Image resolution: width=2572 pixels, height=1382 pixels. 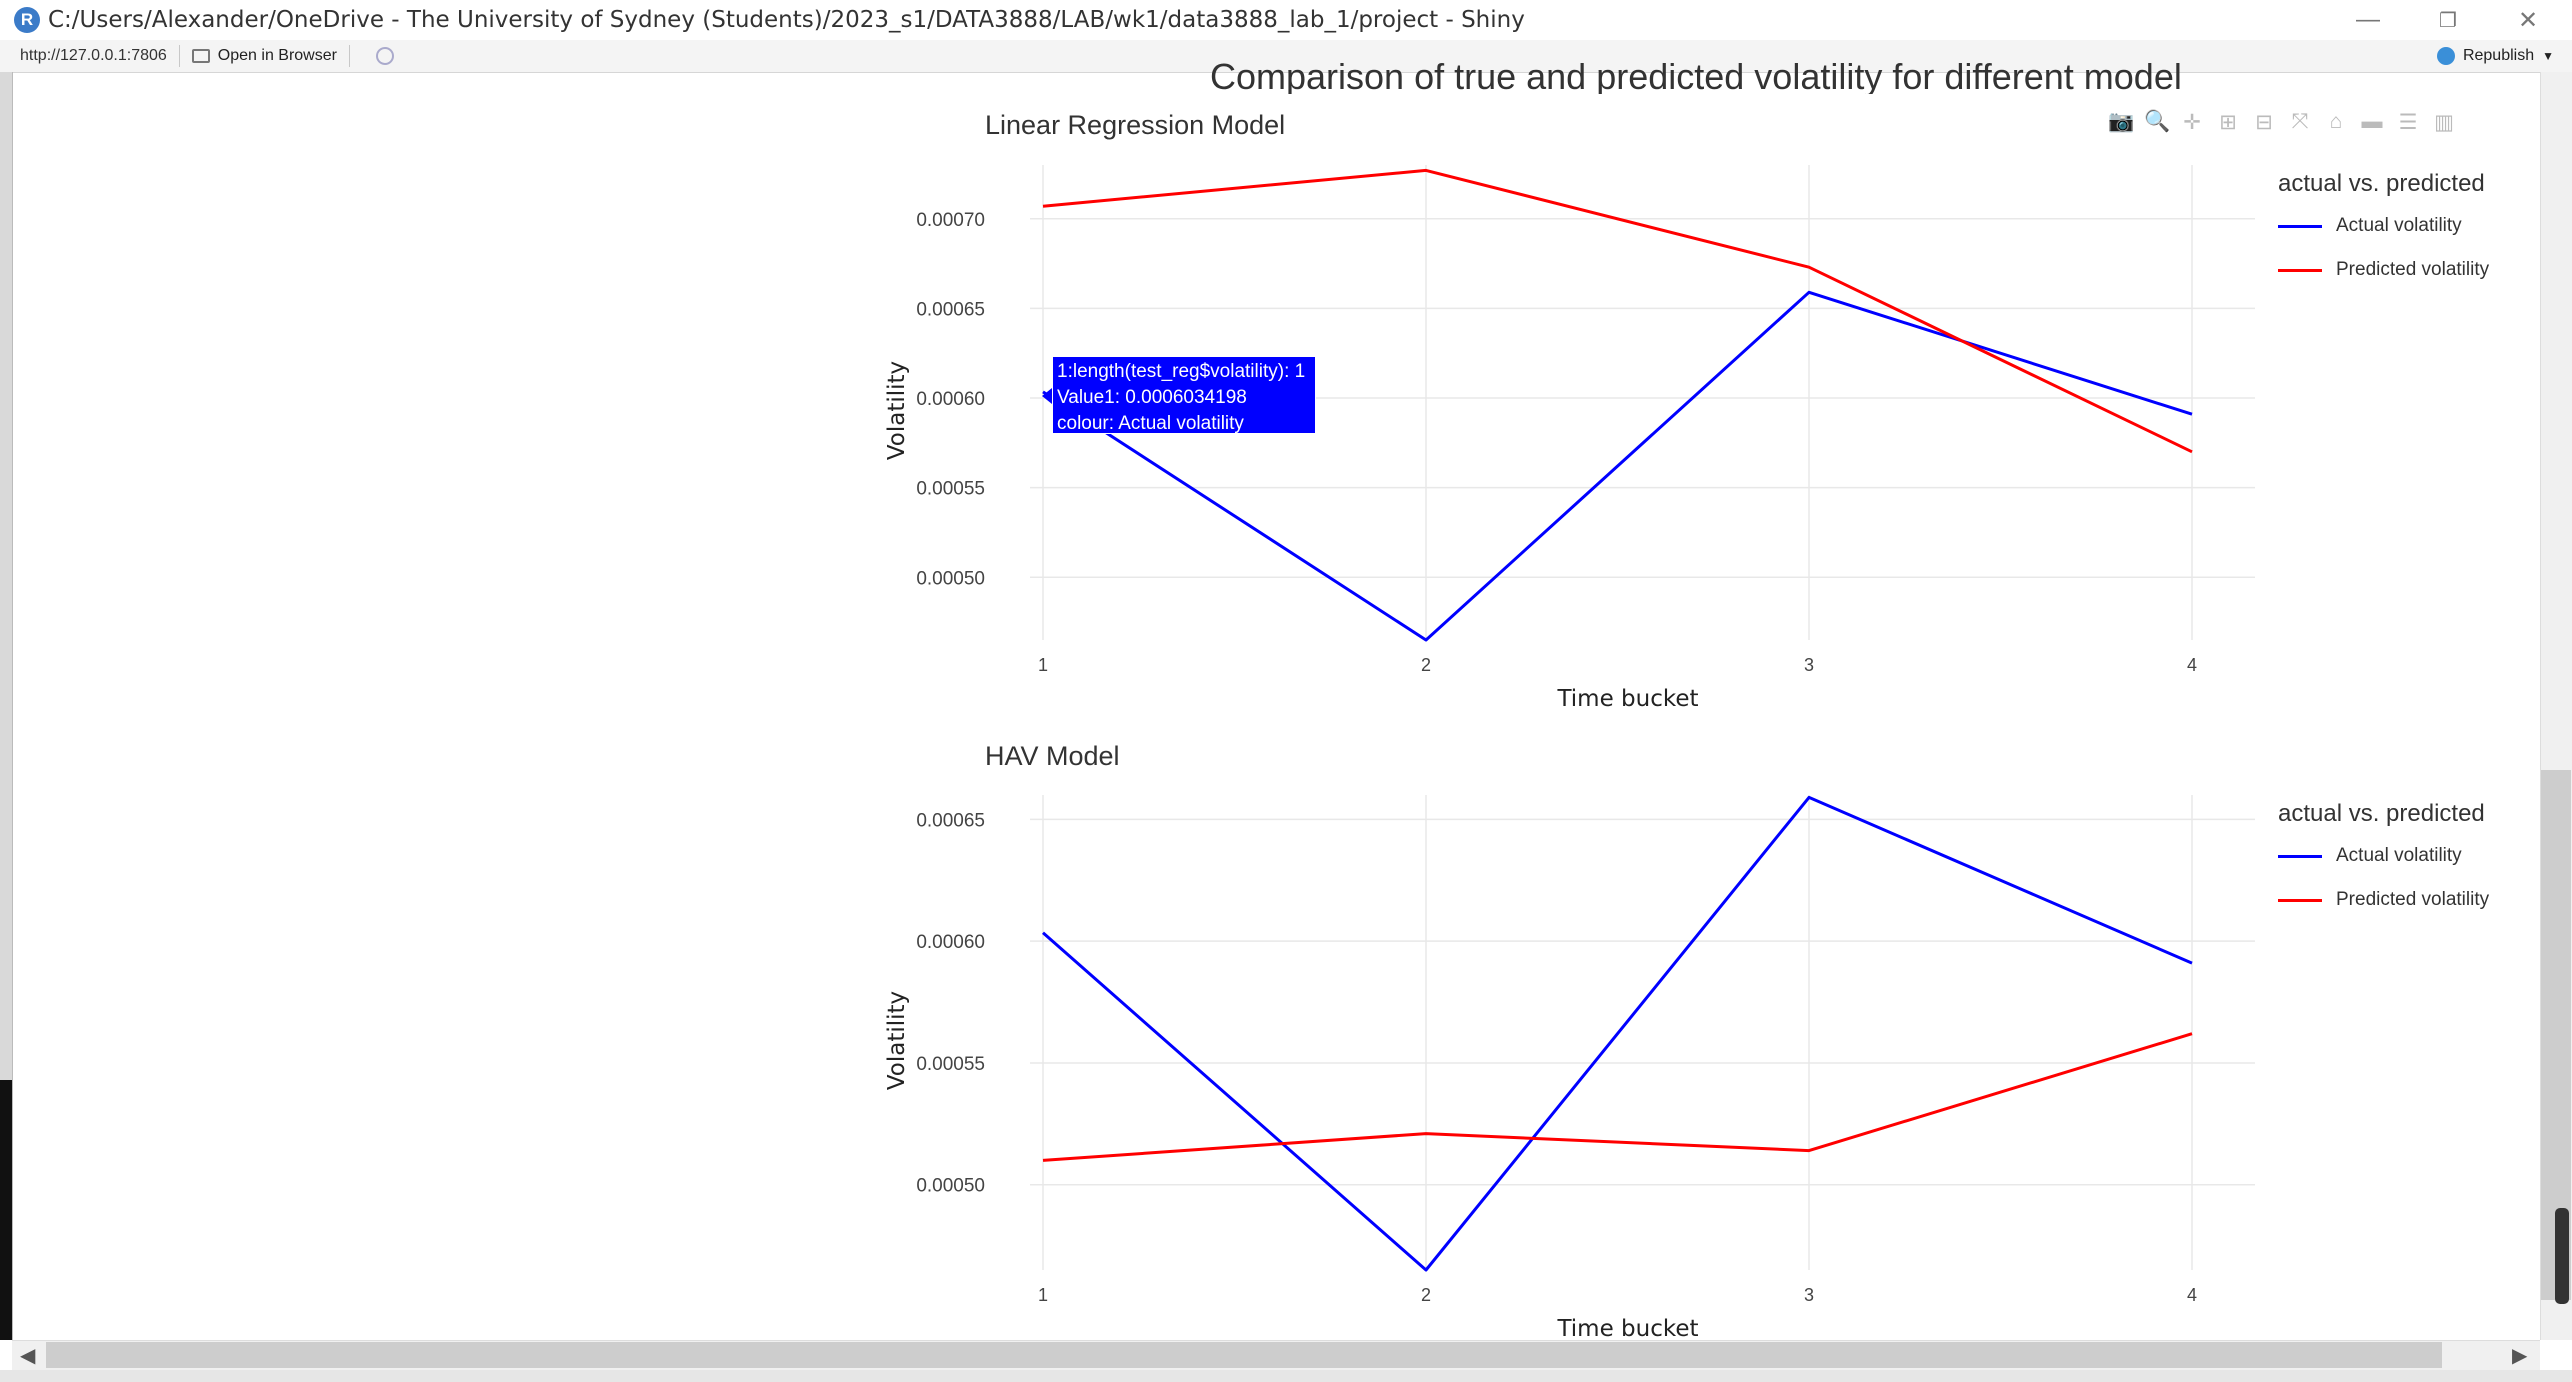 What do you see at coordinates (2408, 122) in the screenshot?
I see `compare-data-icon: ☰` at bounding box center [2408, 122].